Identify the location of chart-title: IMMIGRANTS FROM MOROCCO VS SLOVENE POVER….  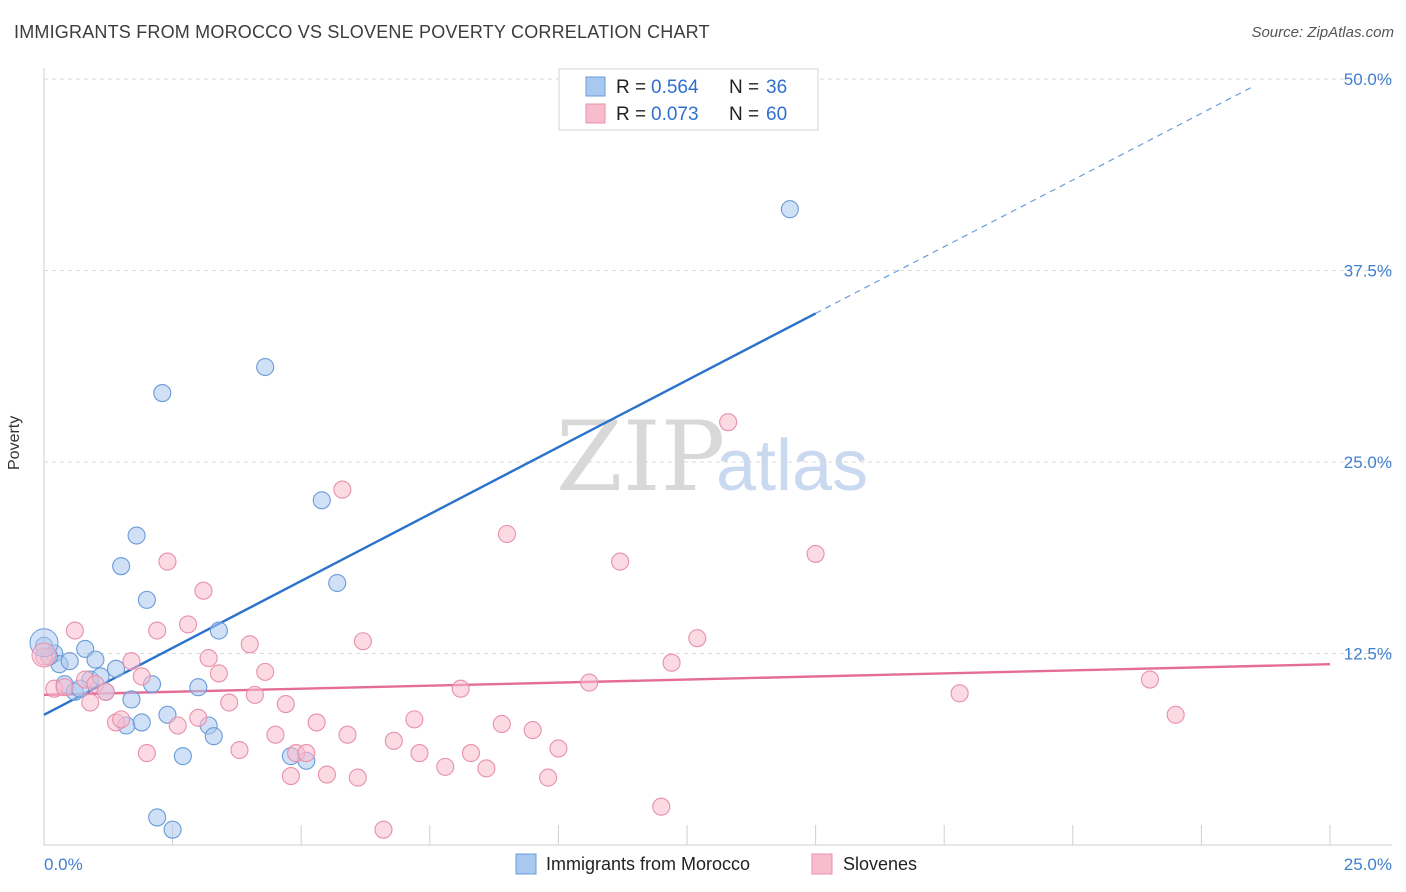
(362, 32).